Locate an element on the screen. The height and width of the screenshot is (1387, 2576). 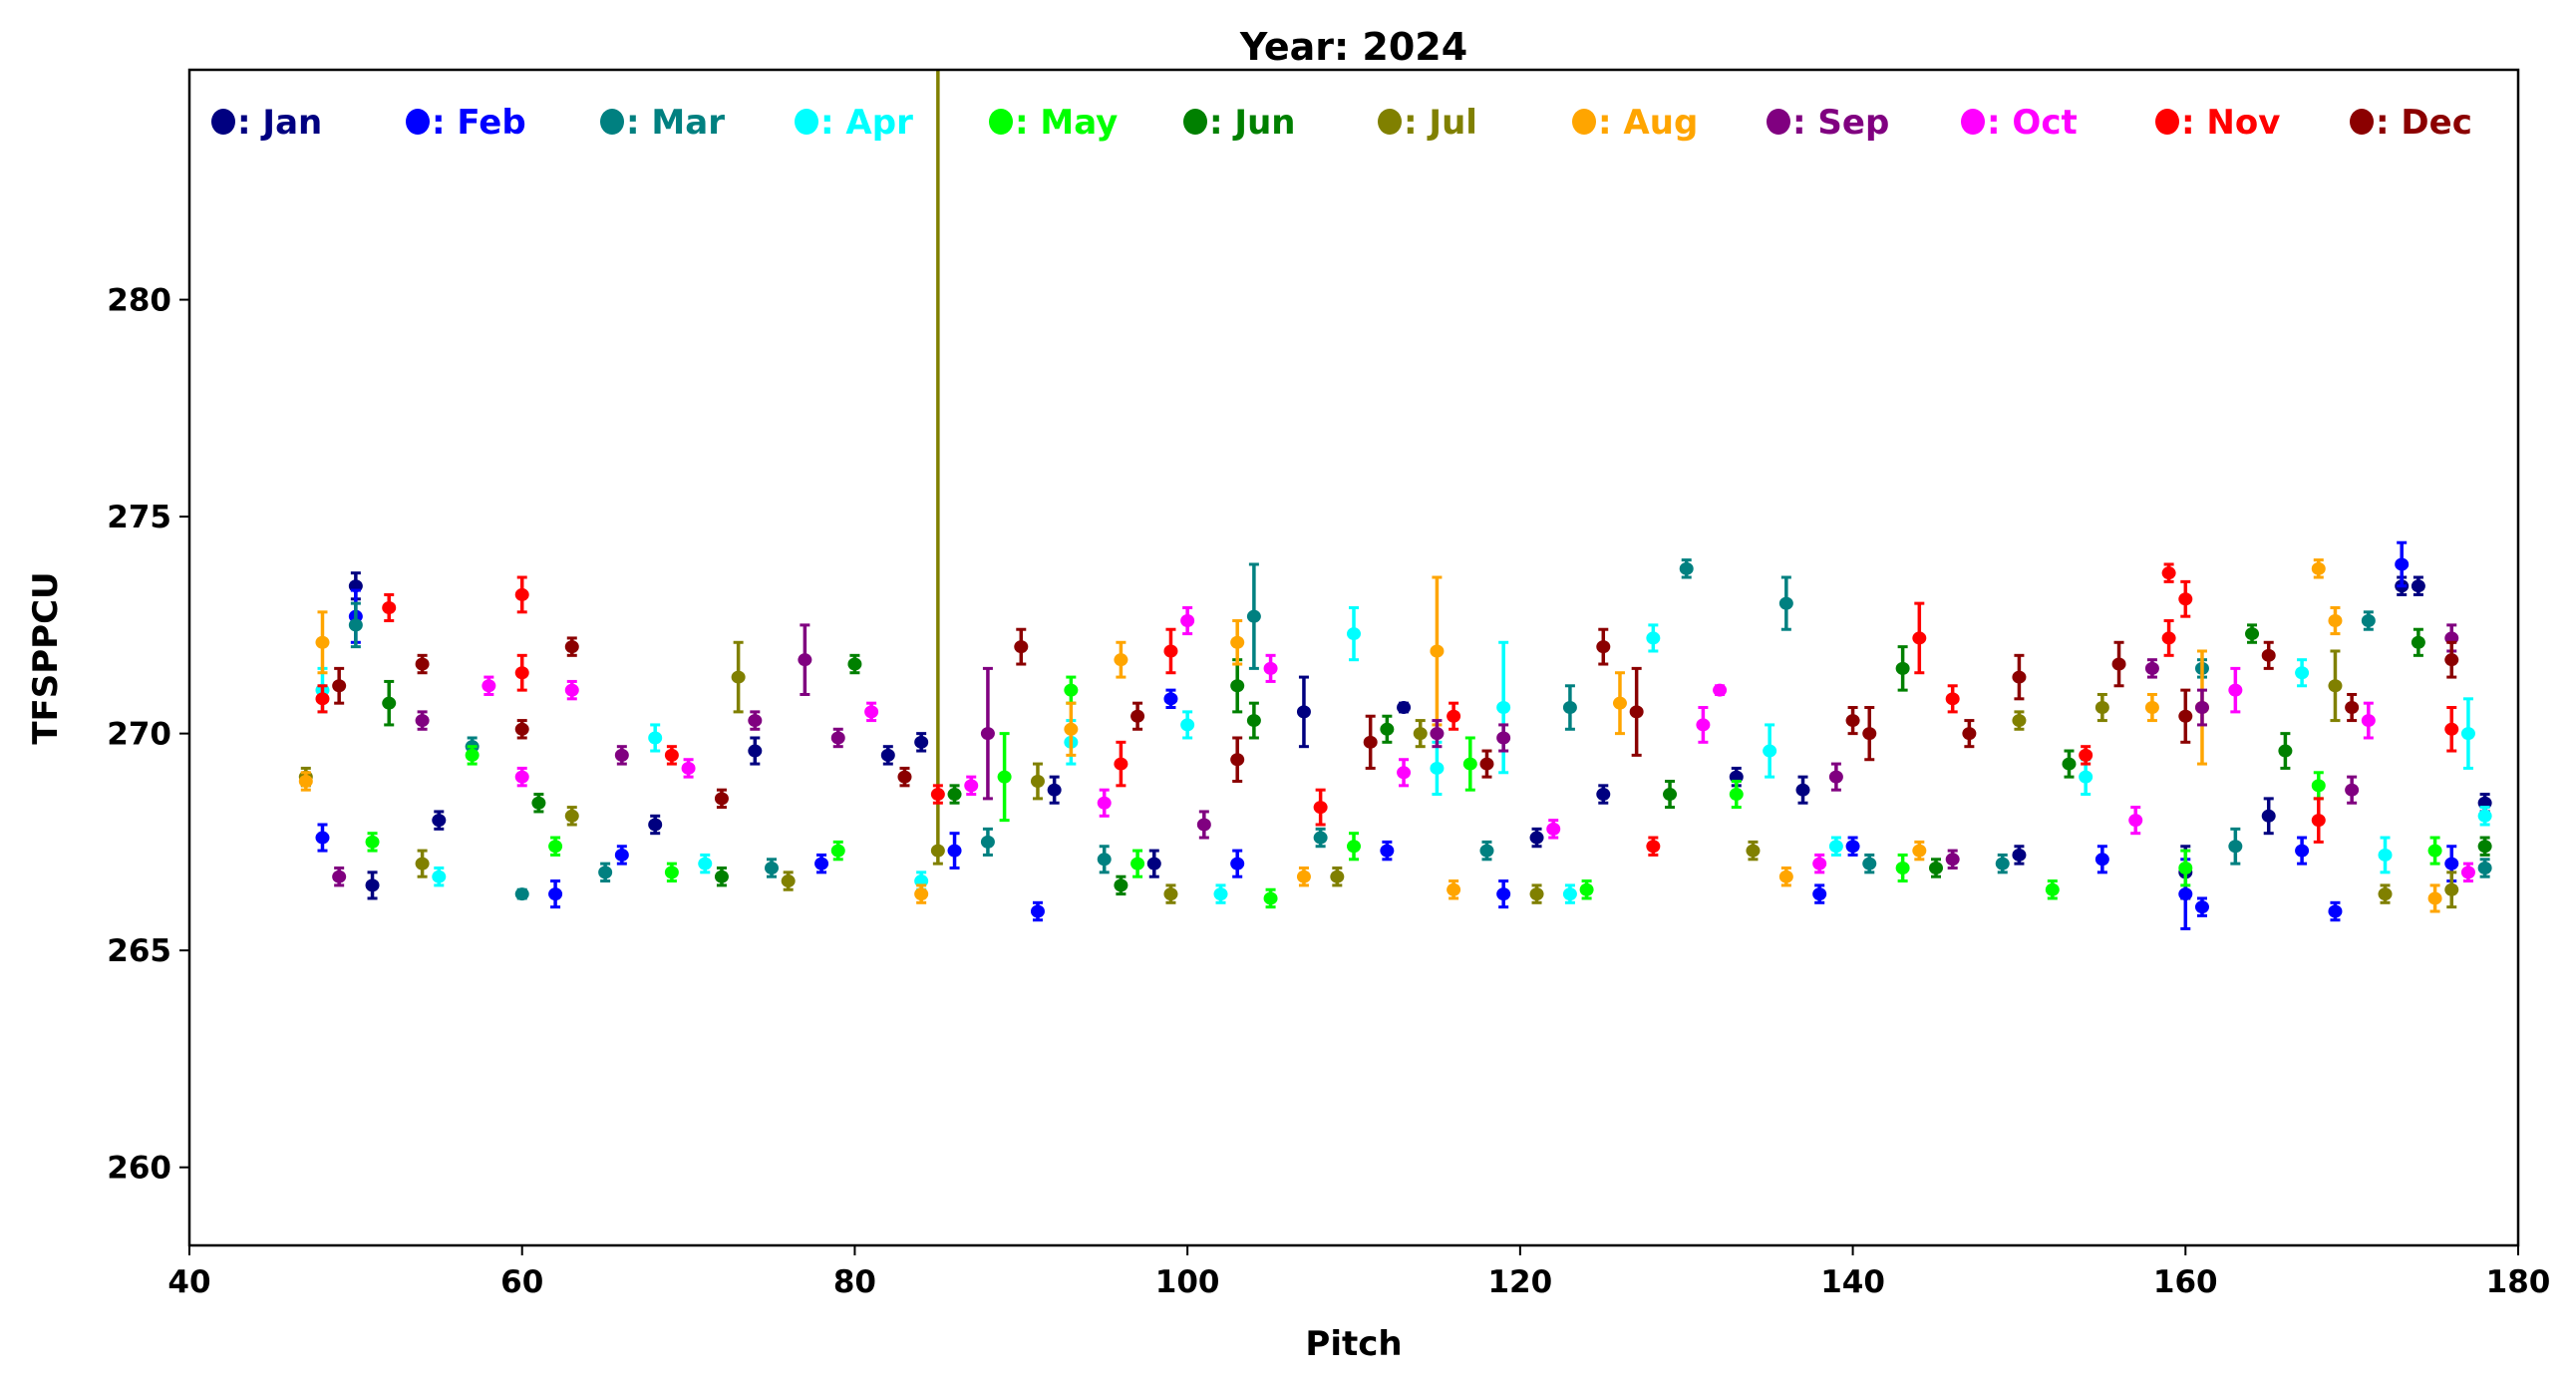
x-axis-label: Pitch is located at coordinates (1353, 1344).